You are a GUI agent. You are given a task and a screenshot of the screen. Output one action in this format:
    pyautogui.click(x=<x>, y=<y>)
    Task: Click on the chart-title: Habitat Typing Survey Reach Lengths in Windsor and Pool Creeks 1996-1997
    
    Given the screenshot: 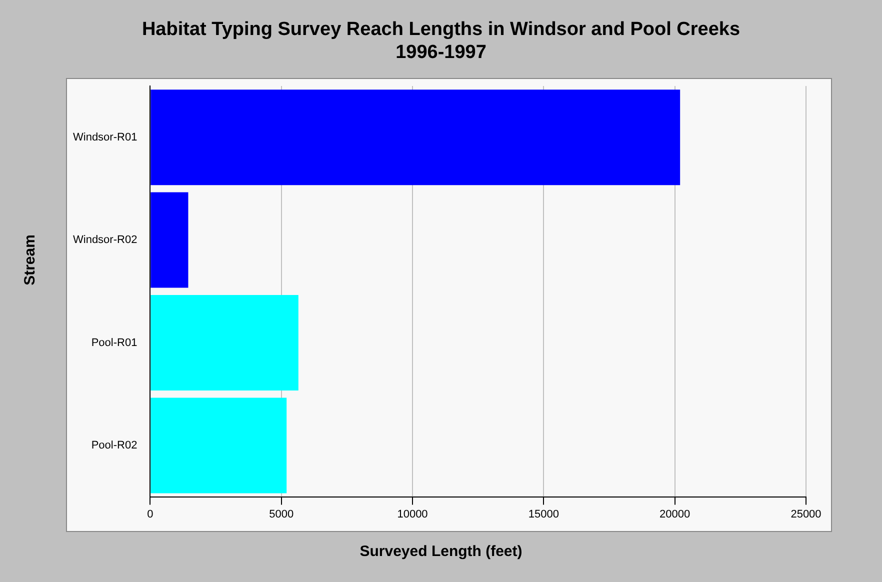 What is the action you would take?
    pyautogui.click(x=441, y=41)
    